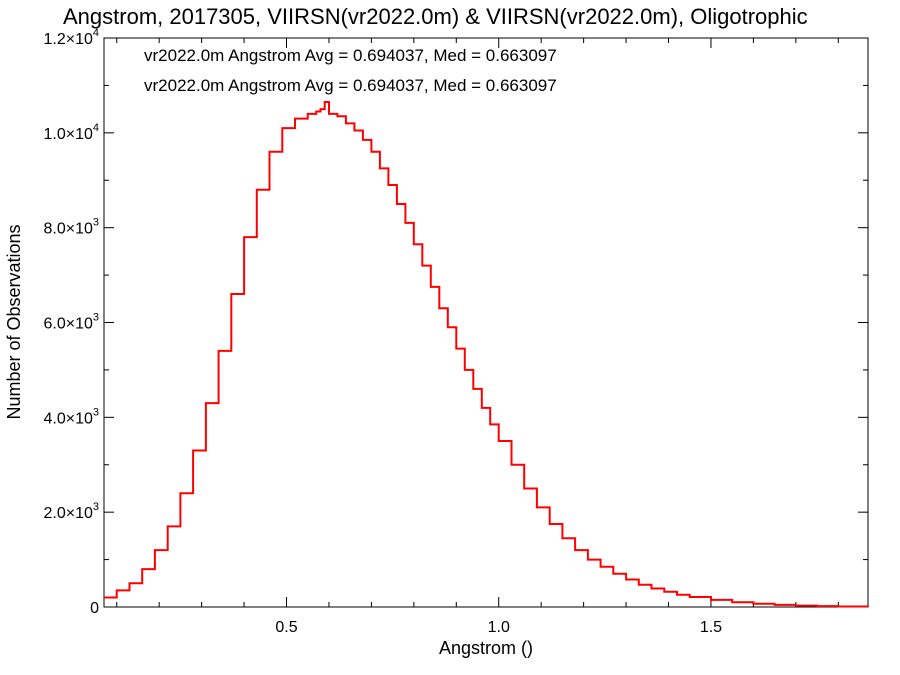  What do you see at coordinates (286, 627) in the screenshot?
I see `x-tick-label: 0.5` at bounding box center [286, 627].